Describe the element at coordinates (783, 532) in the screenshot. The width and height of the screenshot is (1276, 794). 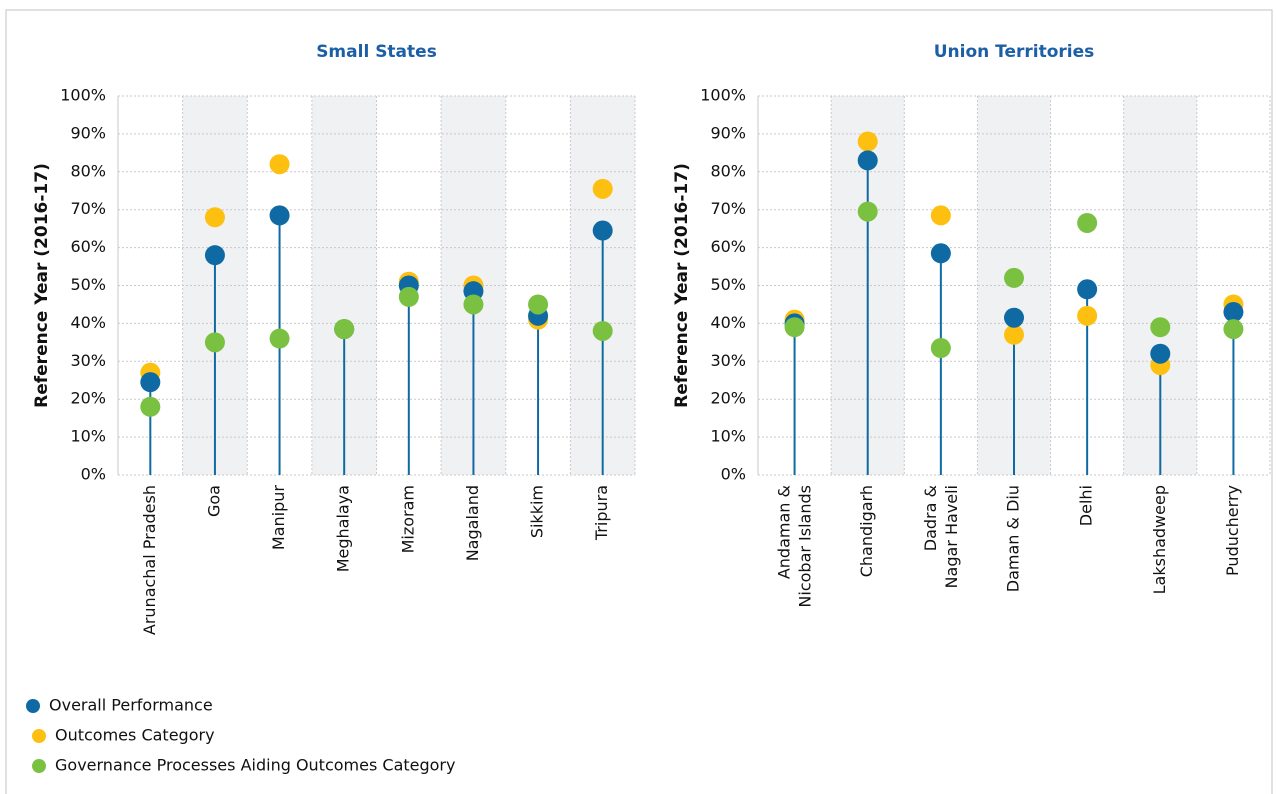
I see `x-tick-line: Andaman &` at that location.